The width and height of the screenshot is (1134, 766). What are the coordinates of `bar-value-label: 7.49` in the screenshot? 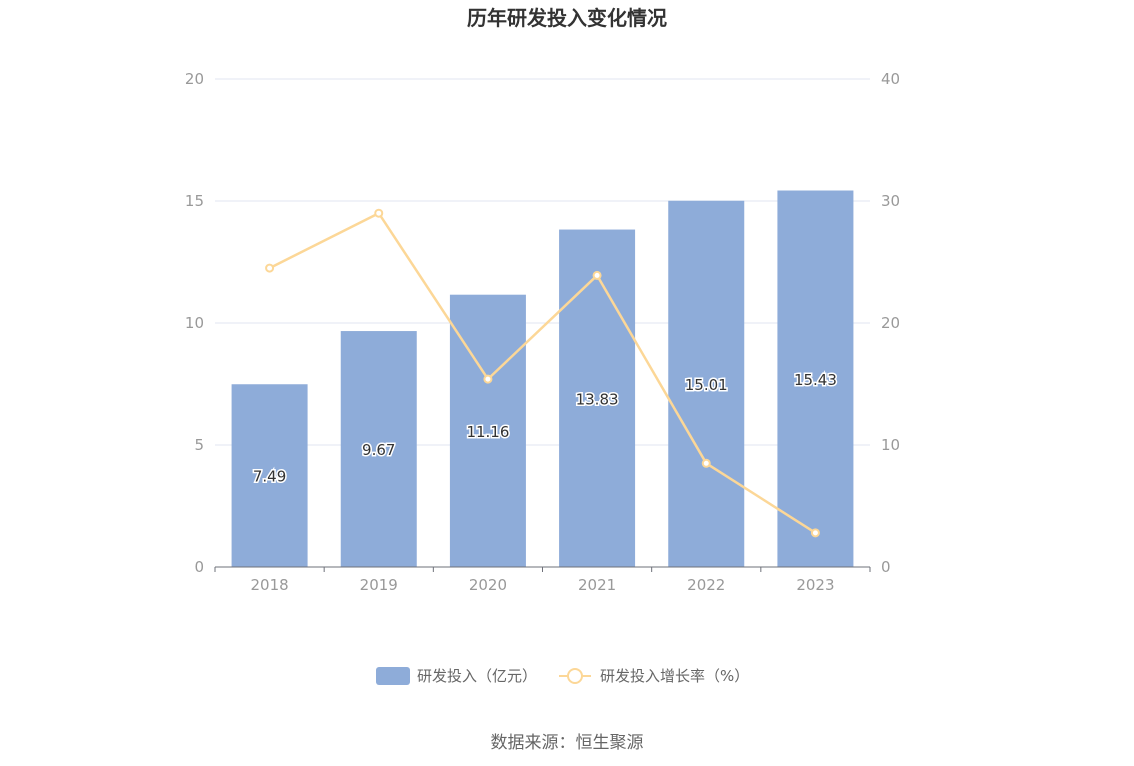 It's located at (269, 477).